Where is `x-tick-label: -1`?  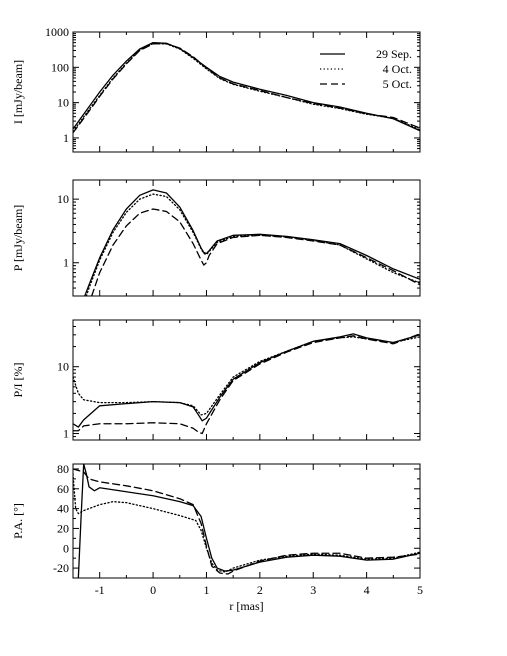 x-tick-label: -1 is located at coordinates (100, 590).